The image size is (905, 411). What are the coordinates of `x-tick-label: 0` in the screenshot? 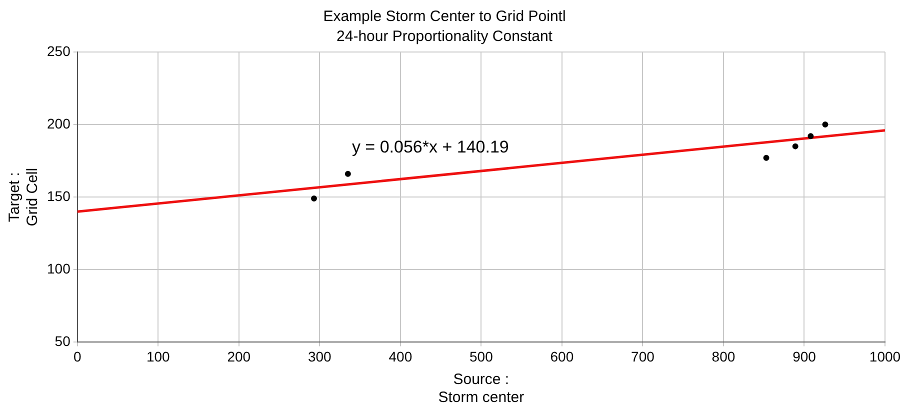 It's located at (77, 356).